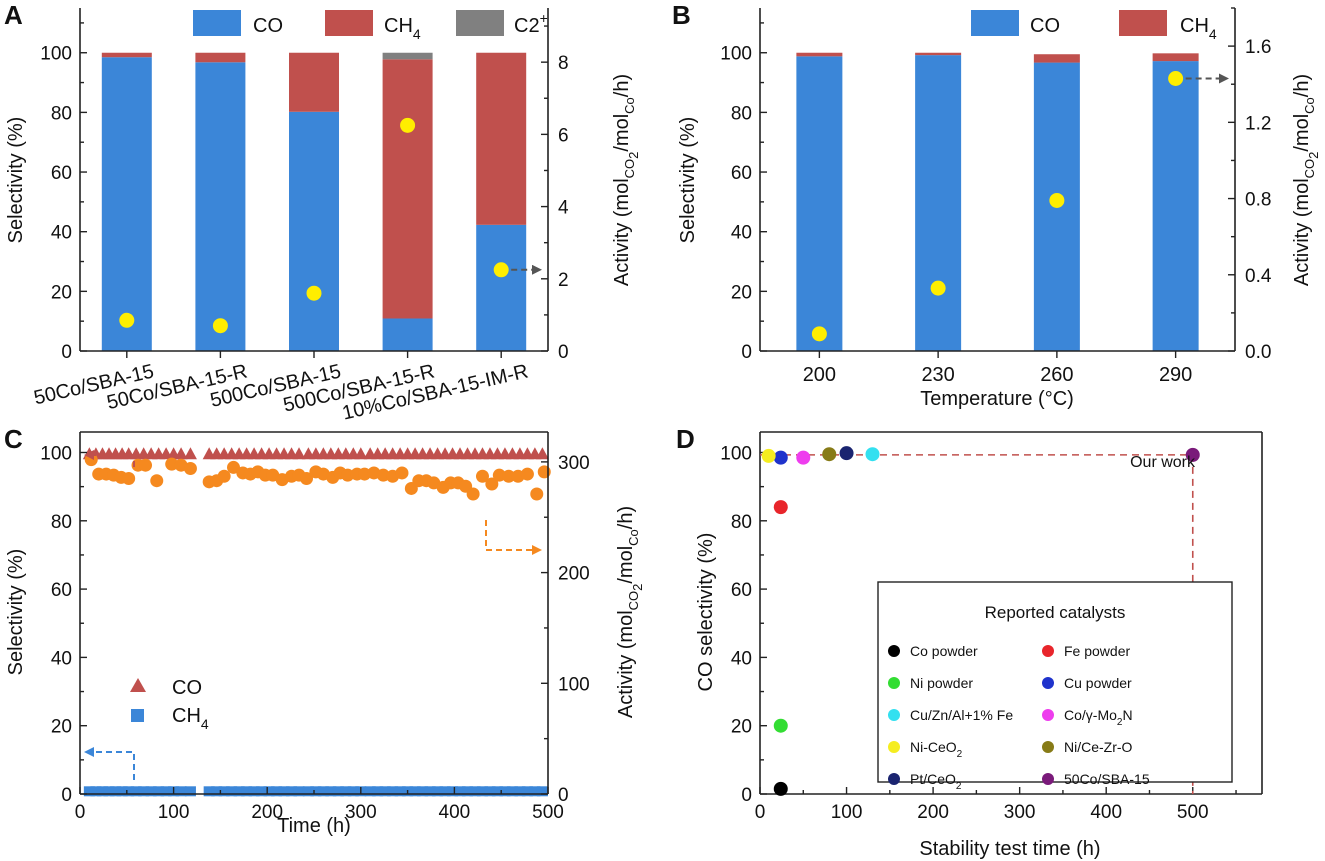 The image size is (1325, 861). What do you see at coordinates (16, 180) in the screenshot?
I see `panel-a-y-label: Selectivity (%)` at bounding box center [16, 180].